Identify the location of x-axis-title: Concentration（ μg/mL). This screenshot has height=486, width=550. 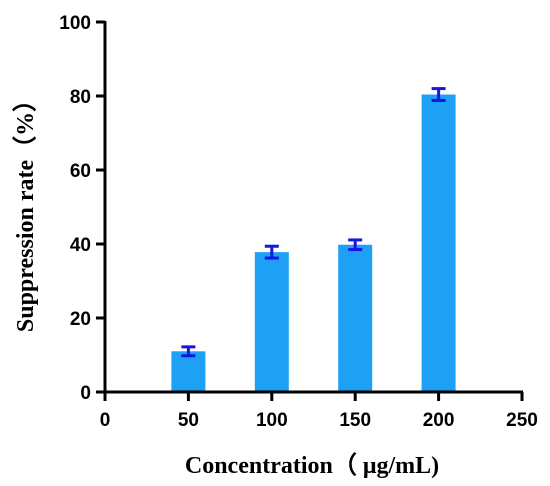
(312, 465).